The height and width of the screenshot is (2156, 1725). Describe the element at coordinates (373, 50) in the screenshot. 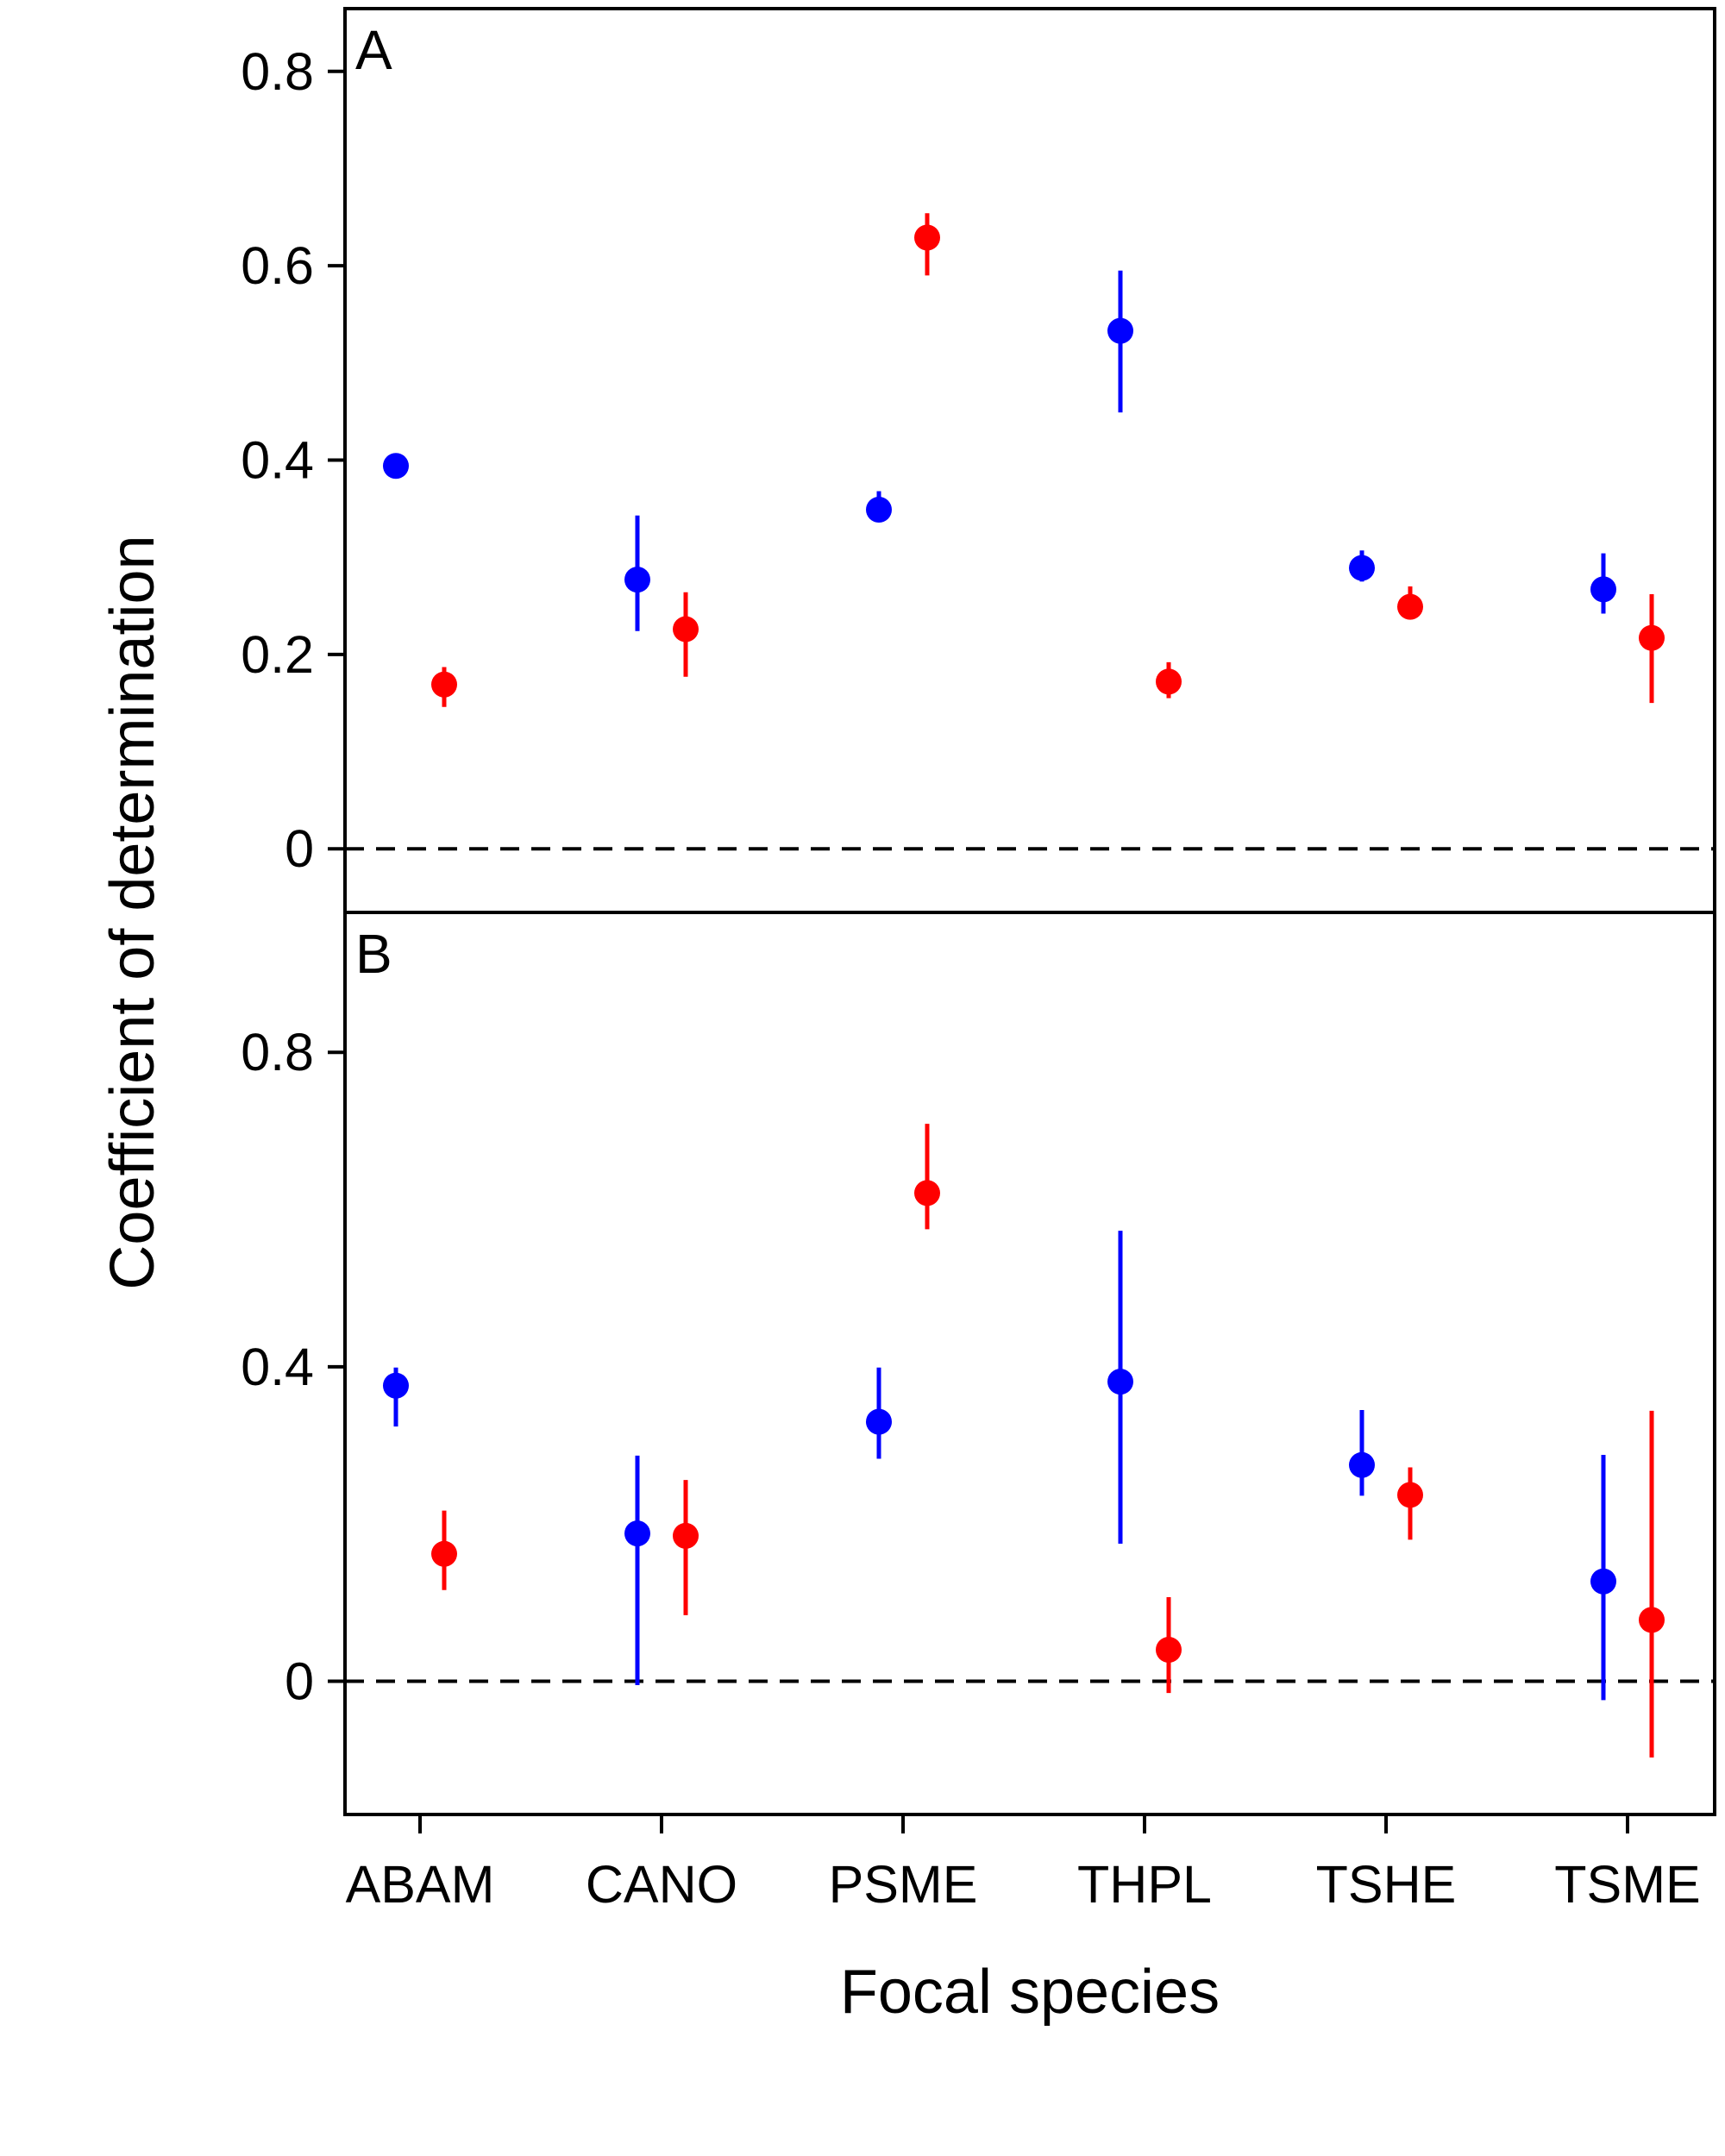

I see `panel-label-a: A` at that location.